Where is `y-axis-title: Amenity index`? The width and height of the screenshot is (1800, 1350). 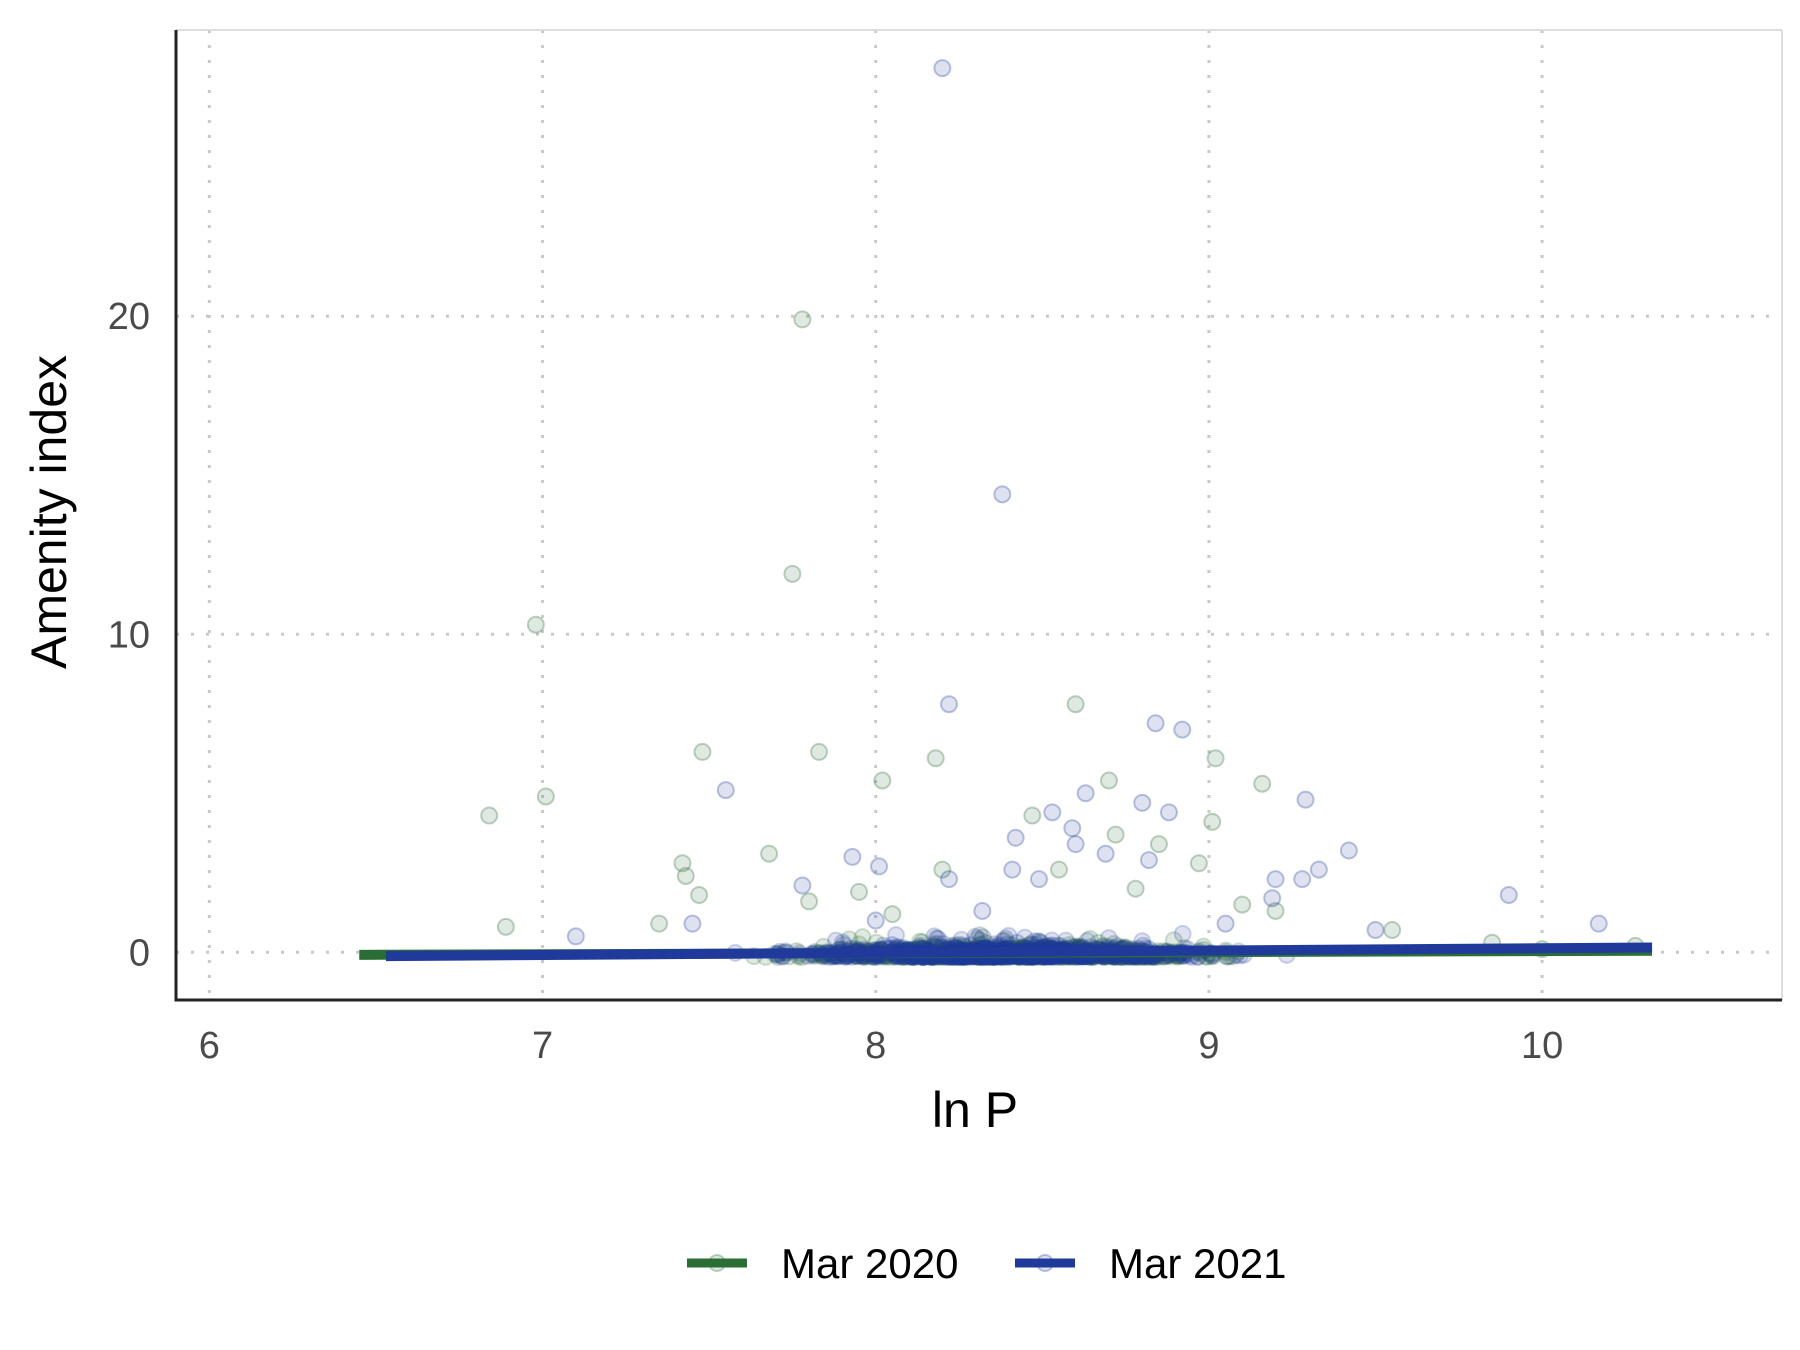 y-axis-title: Amenity index is located at coordinates (49, 512).